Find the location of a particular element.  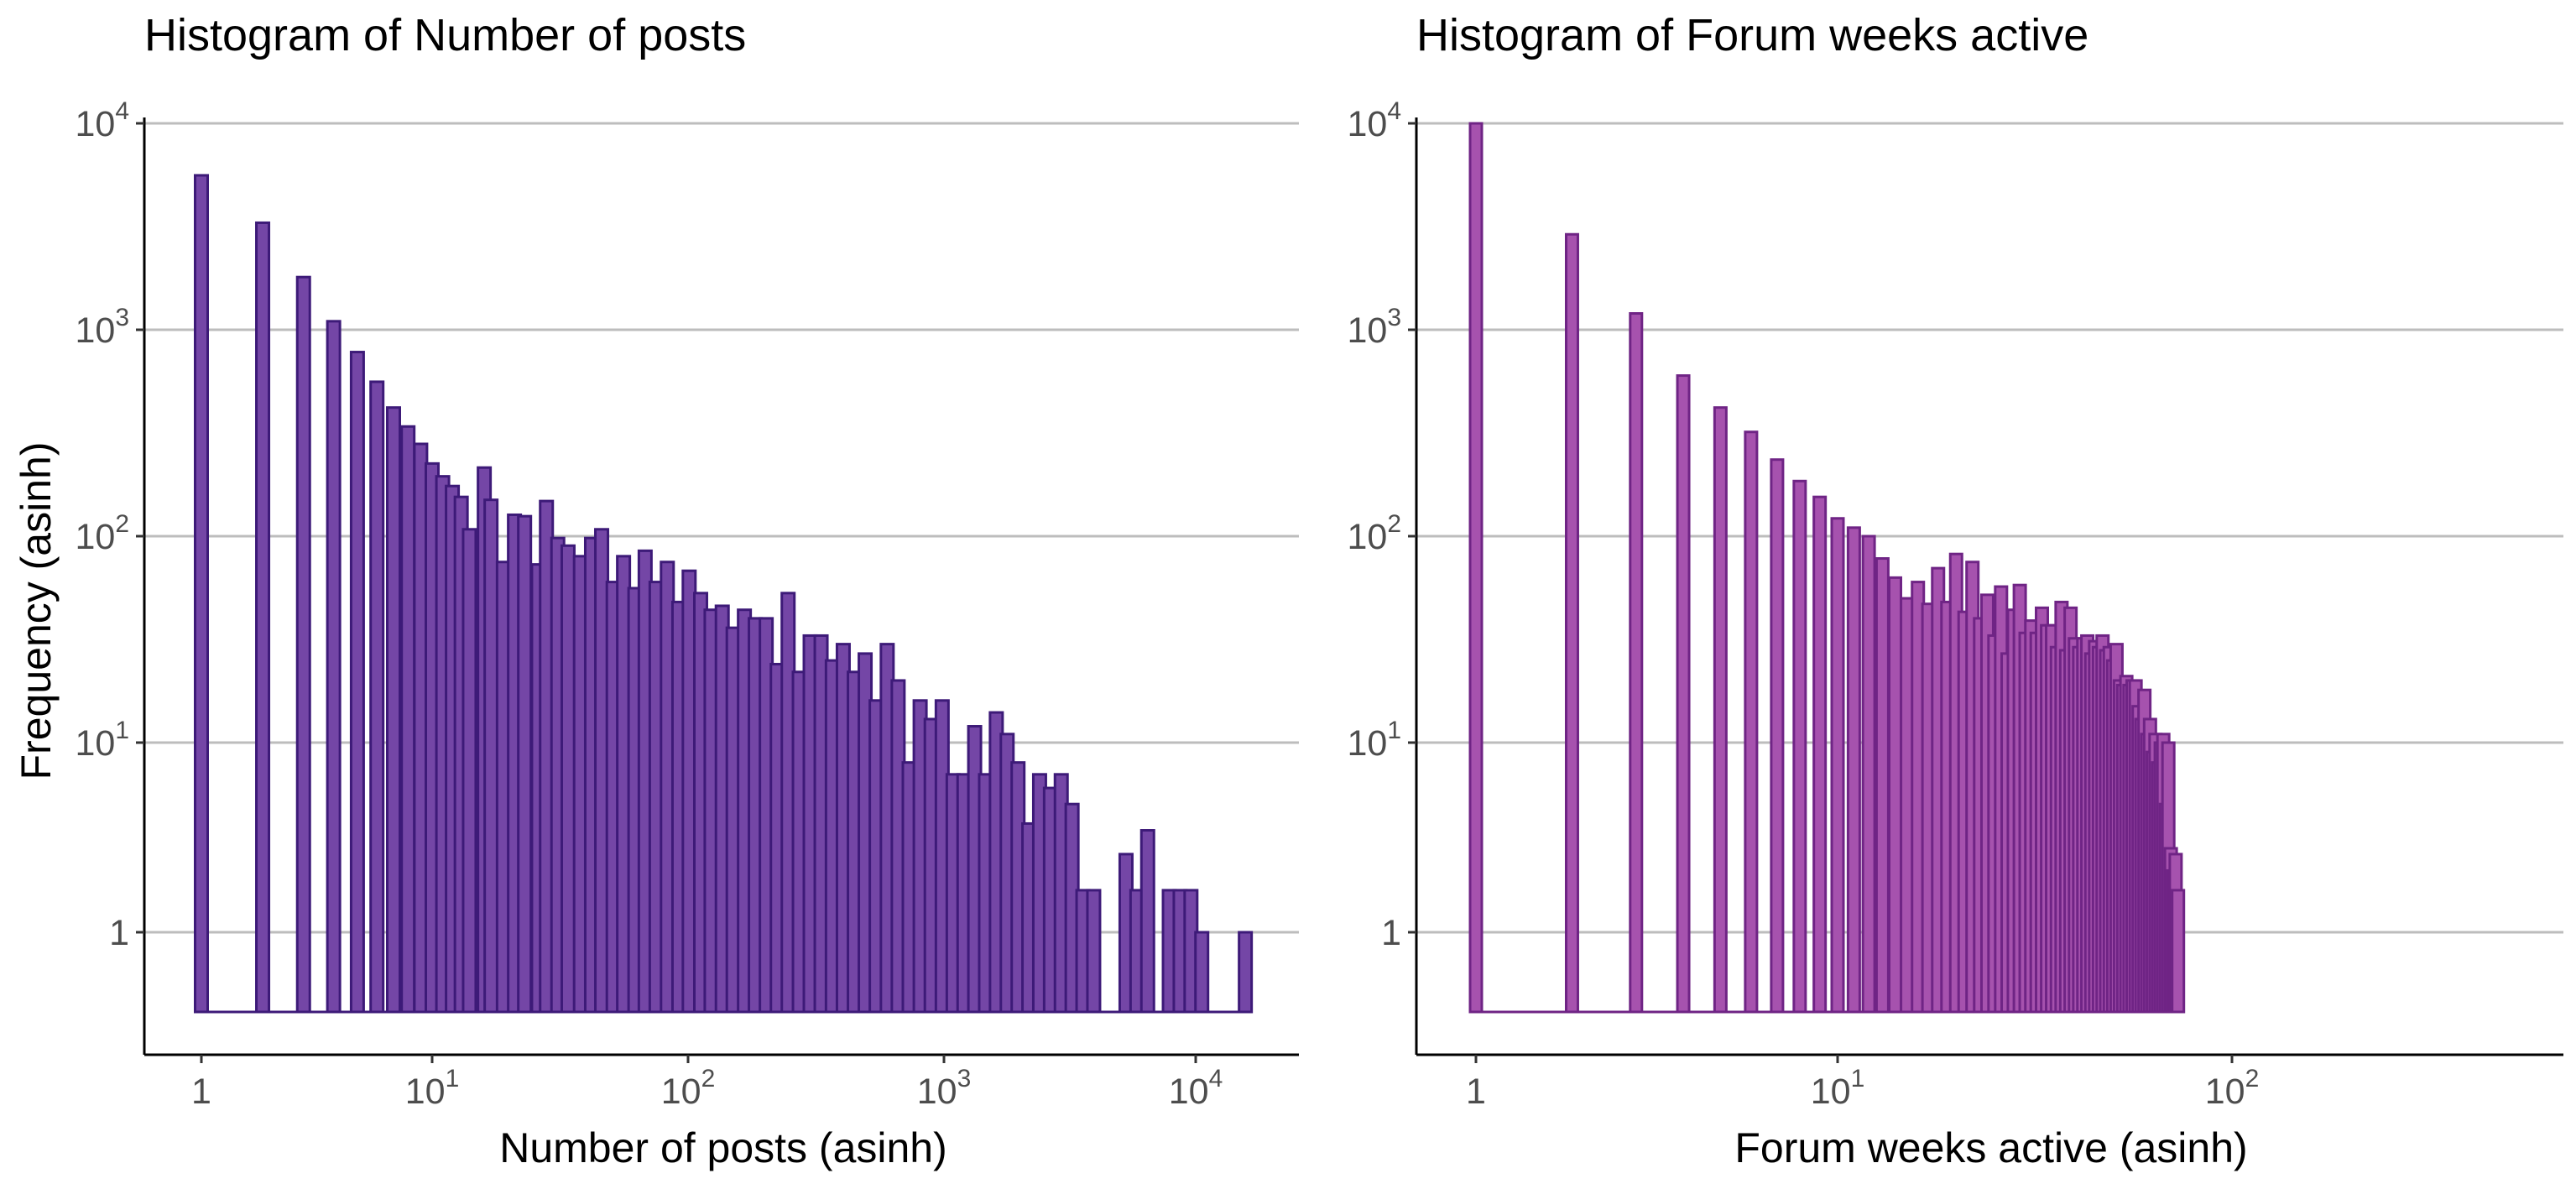

chart-title: Histogram of Number of posts is located at coordinates (445, 35).